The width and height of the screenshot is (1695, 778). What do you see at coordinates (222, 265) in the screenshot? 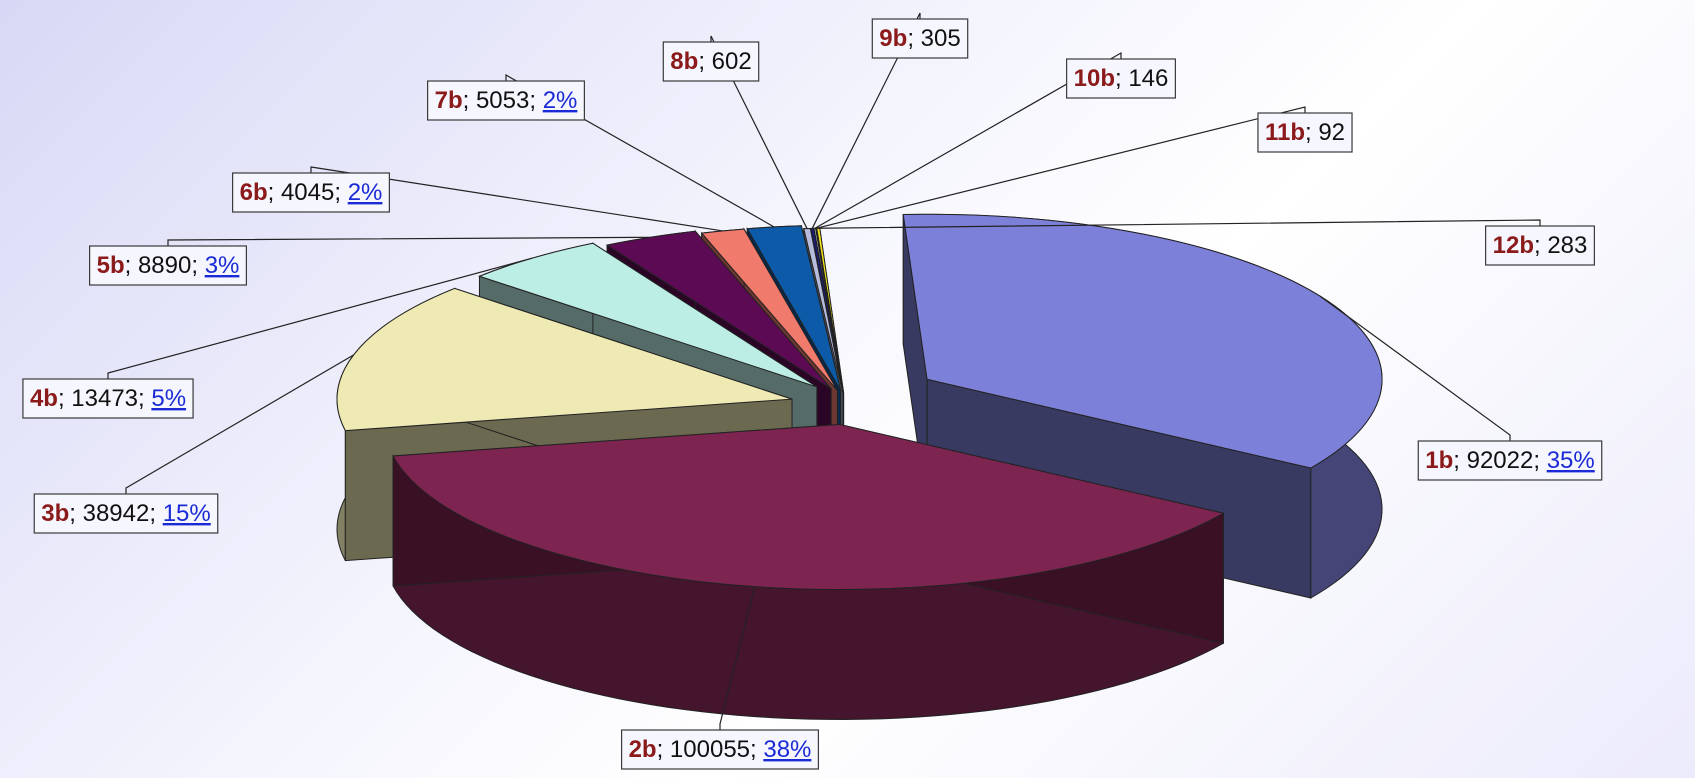
I see `data-label-percent-5b: 3%` at bounding box center [222, 265].